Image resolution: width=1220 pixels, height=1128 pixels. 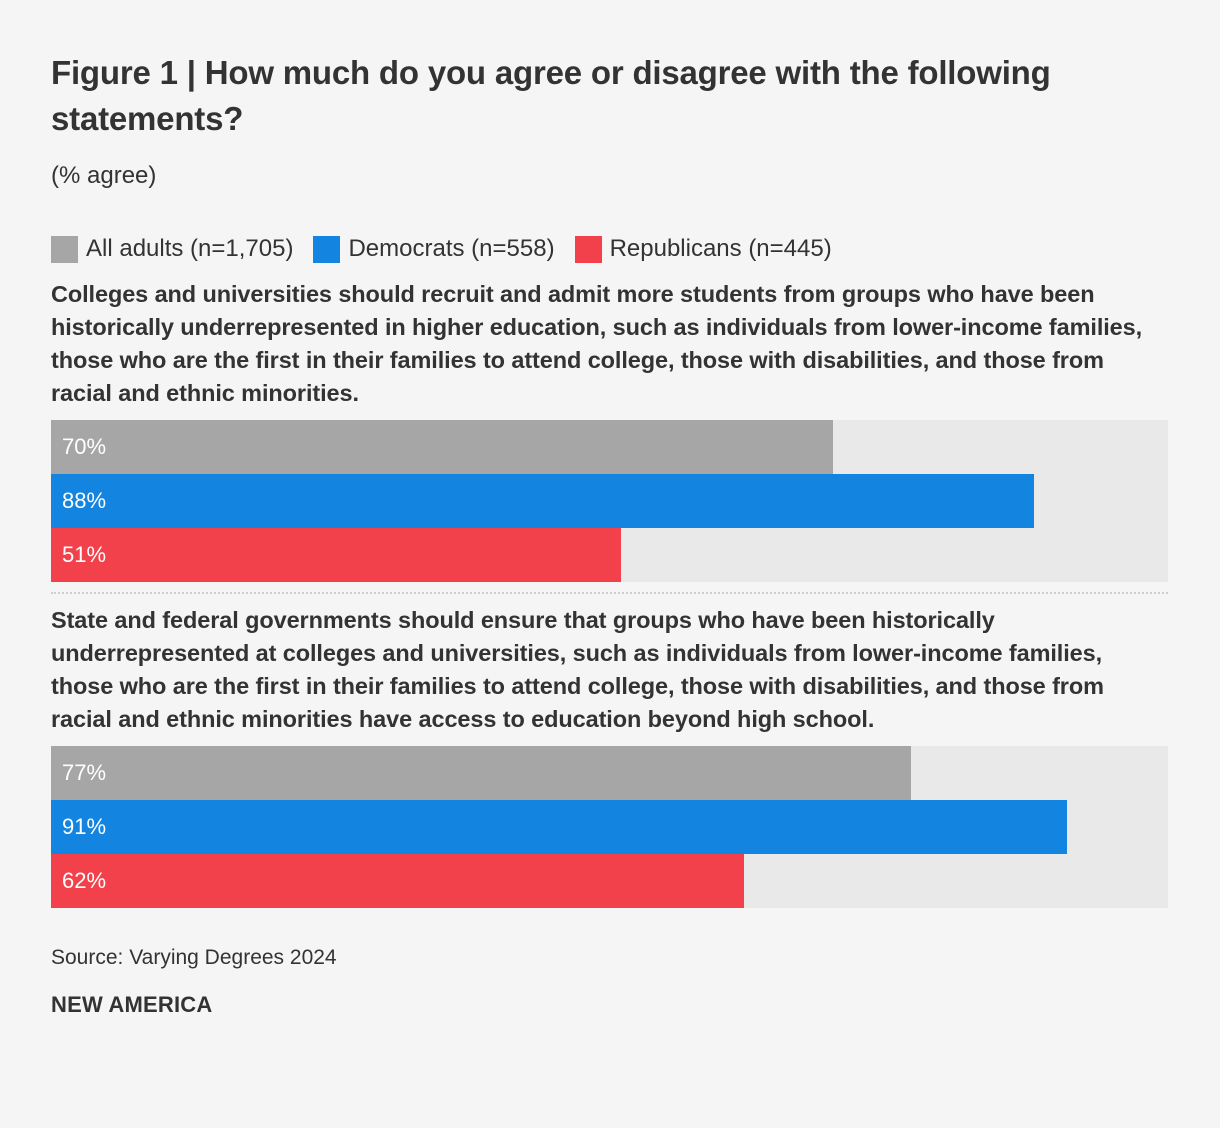 What do you see at coordinates (104, 175) in the screenshot?
I see `chart-subtitle: (% agree)` at bounding box center [104, 175].